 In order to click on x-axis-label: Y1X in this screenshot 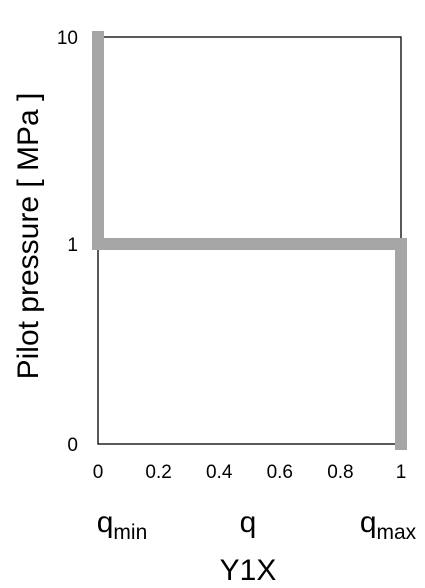, I will do `click(248, 570)`.